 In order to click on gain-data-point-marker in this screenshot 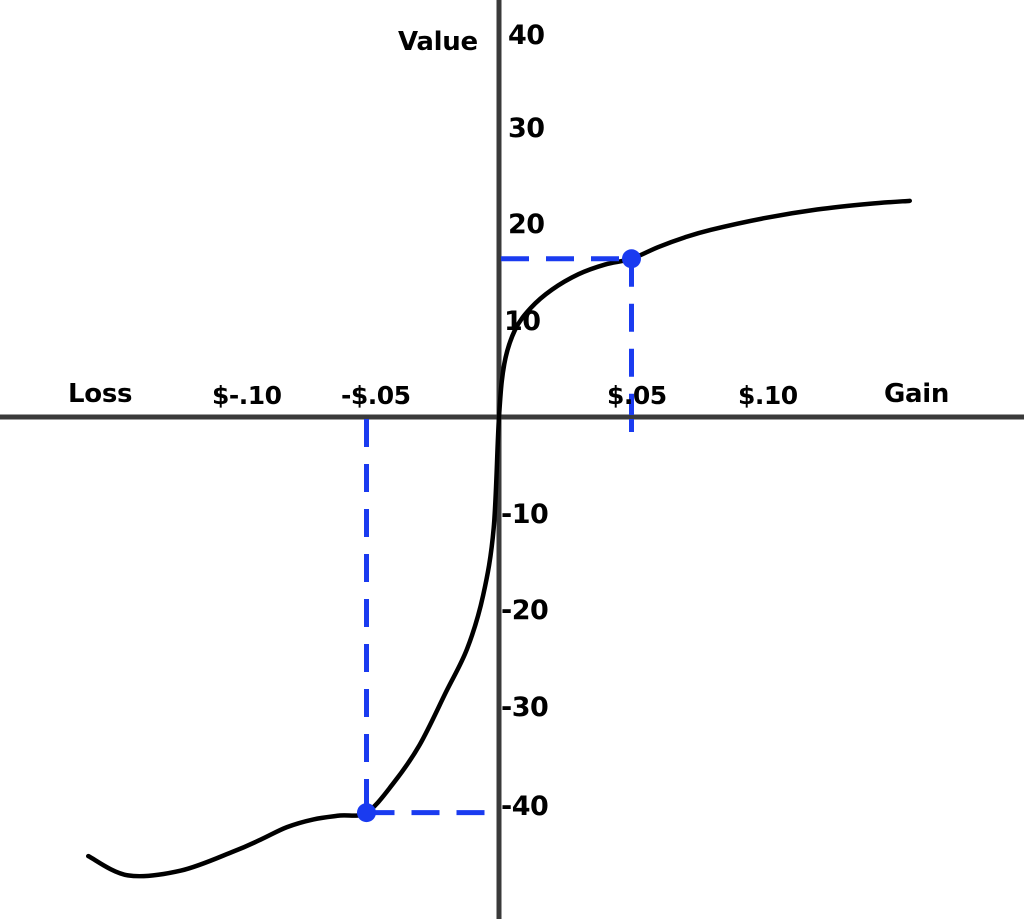, I will do `click(631, 259)`.